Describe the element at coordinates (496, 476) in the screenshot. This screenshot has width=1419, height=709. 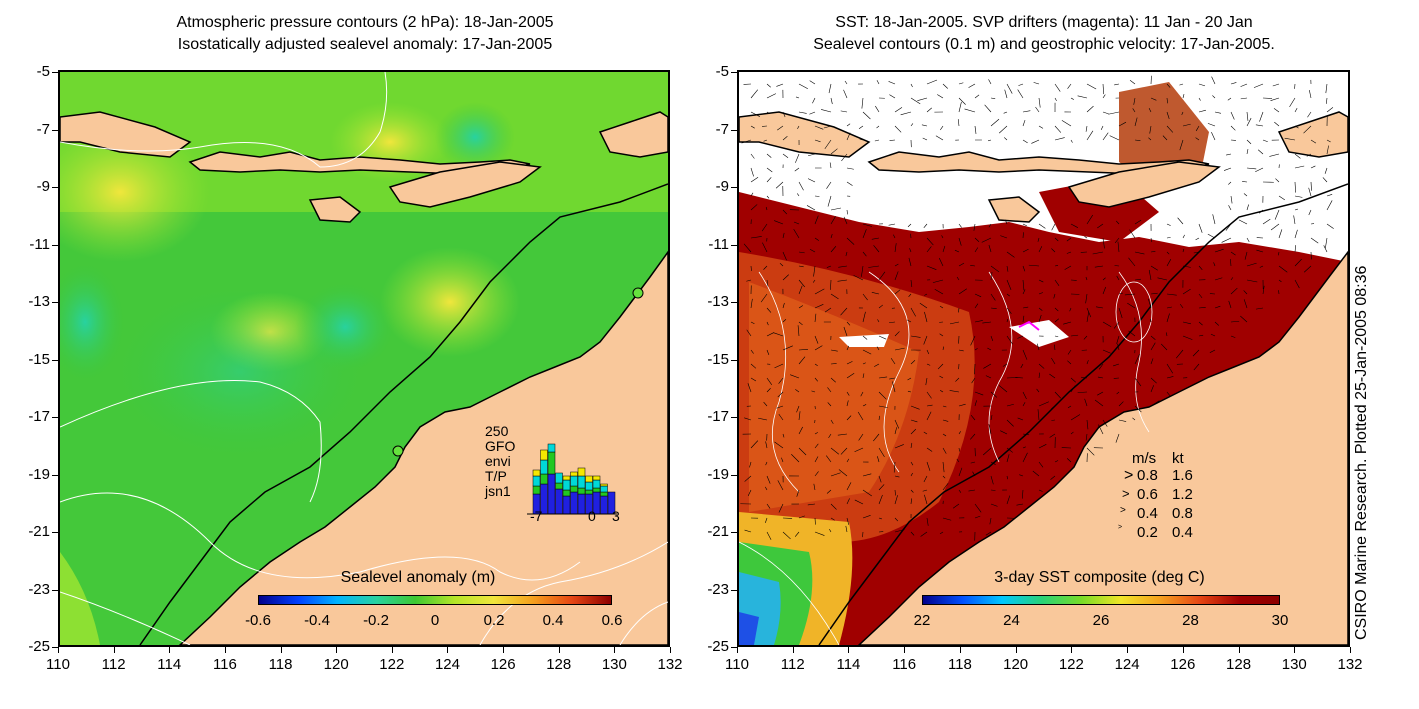
I see `inset-series-tp: T/P` at that location.